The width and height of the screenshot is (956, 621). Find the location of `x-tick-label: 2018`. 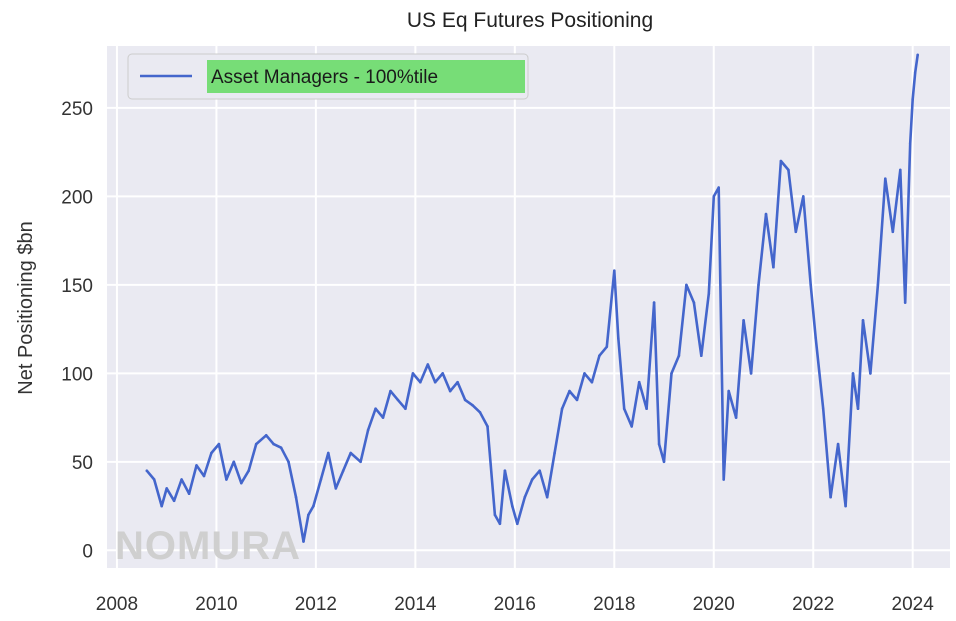

x-tick-label: 2018 is located at coordinates (614, 604).